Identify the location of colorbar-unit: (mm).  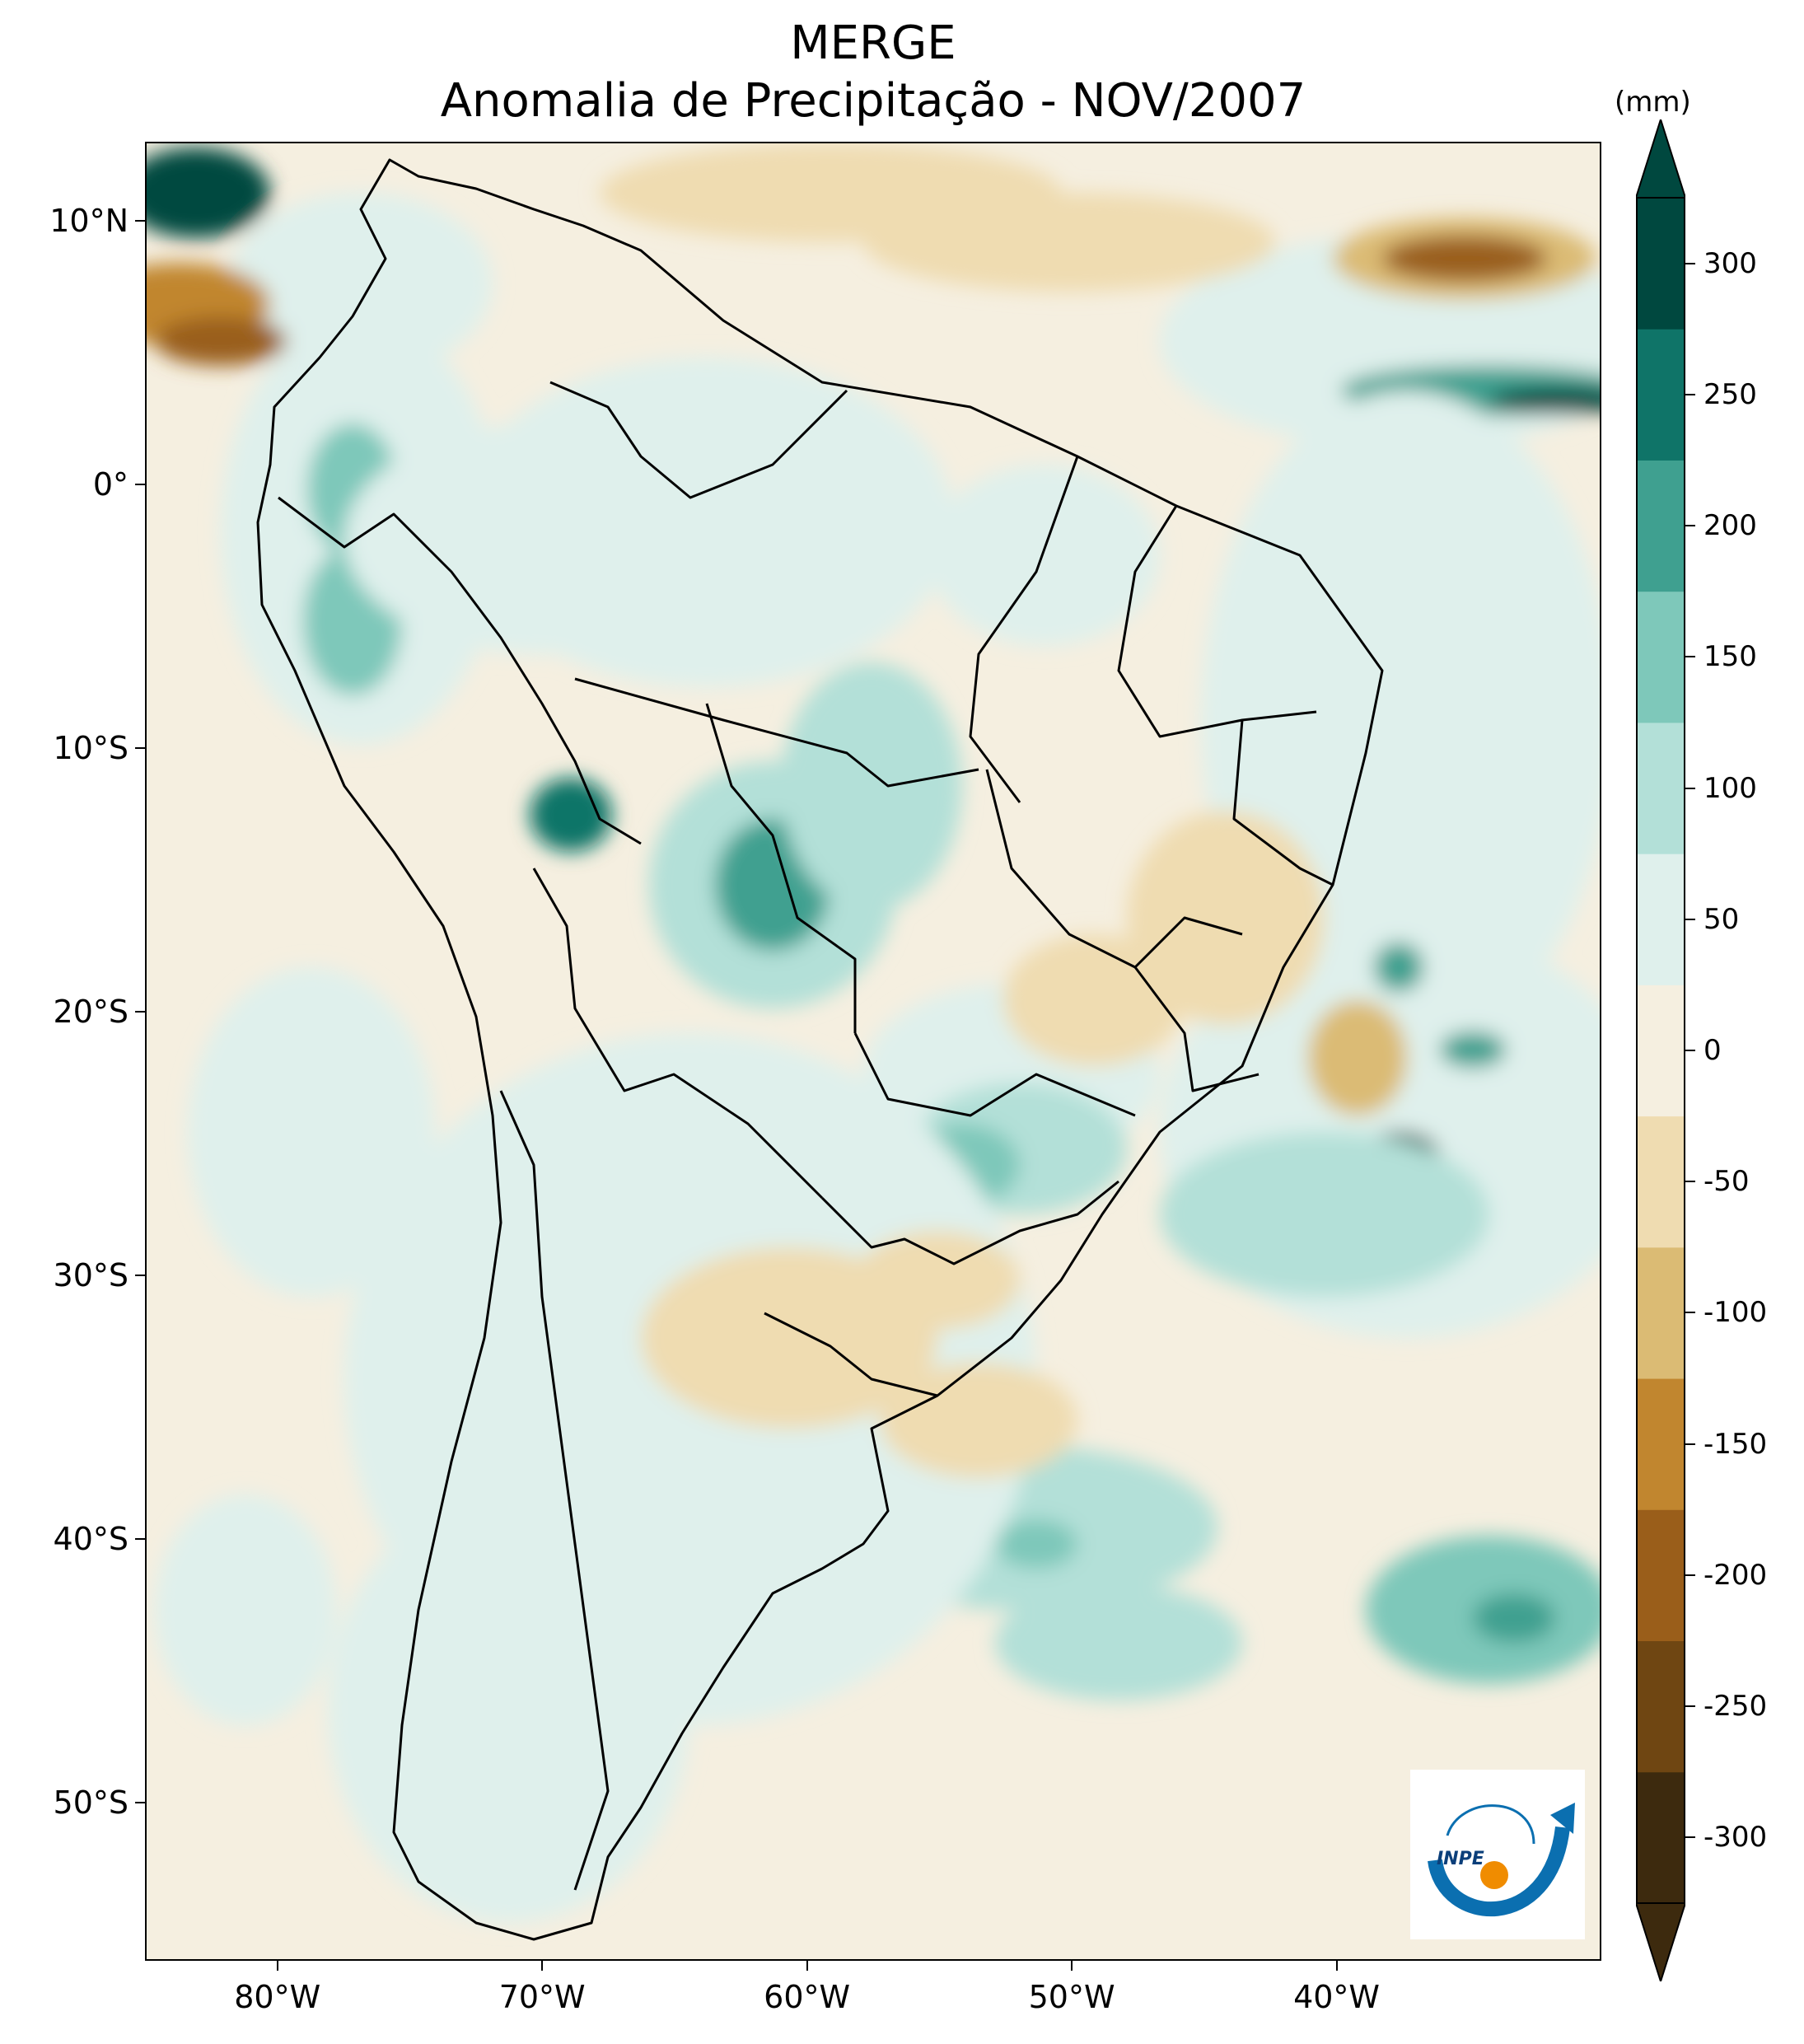
(1653, 102).